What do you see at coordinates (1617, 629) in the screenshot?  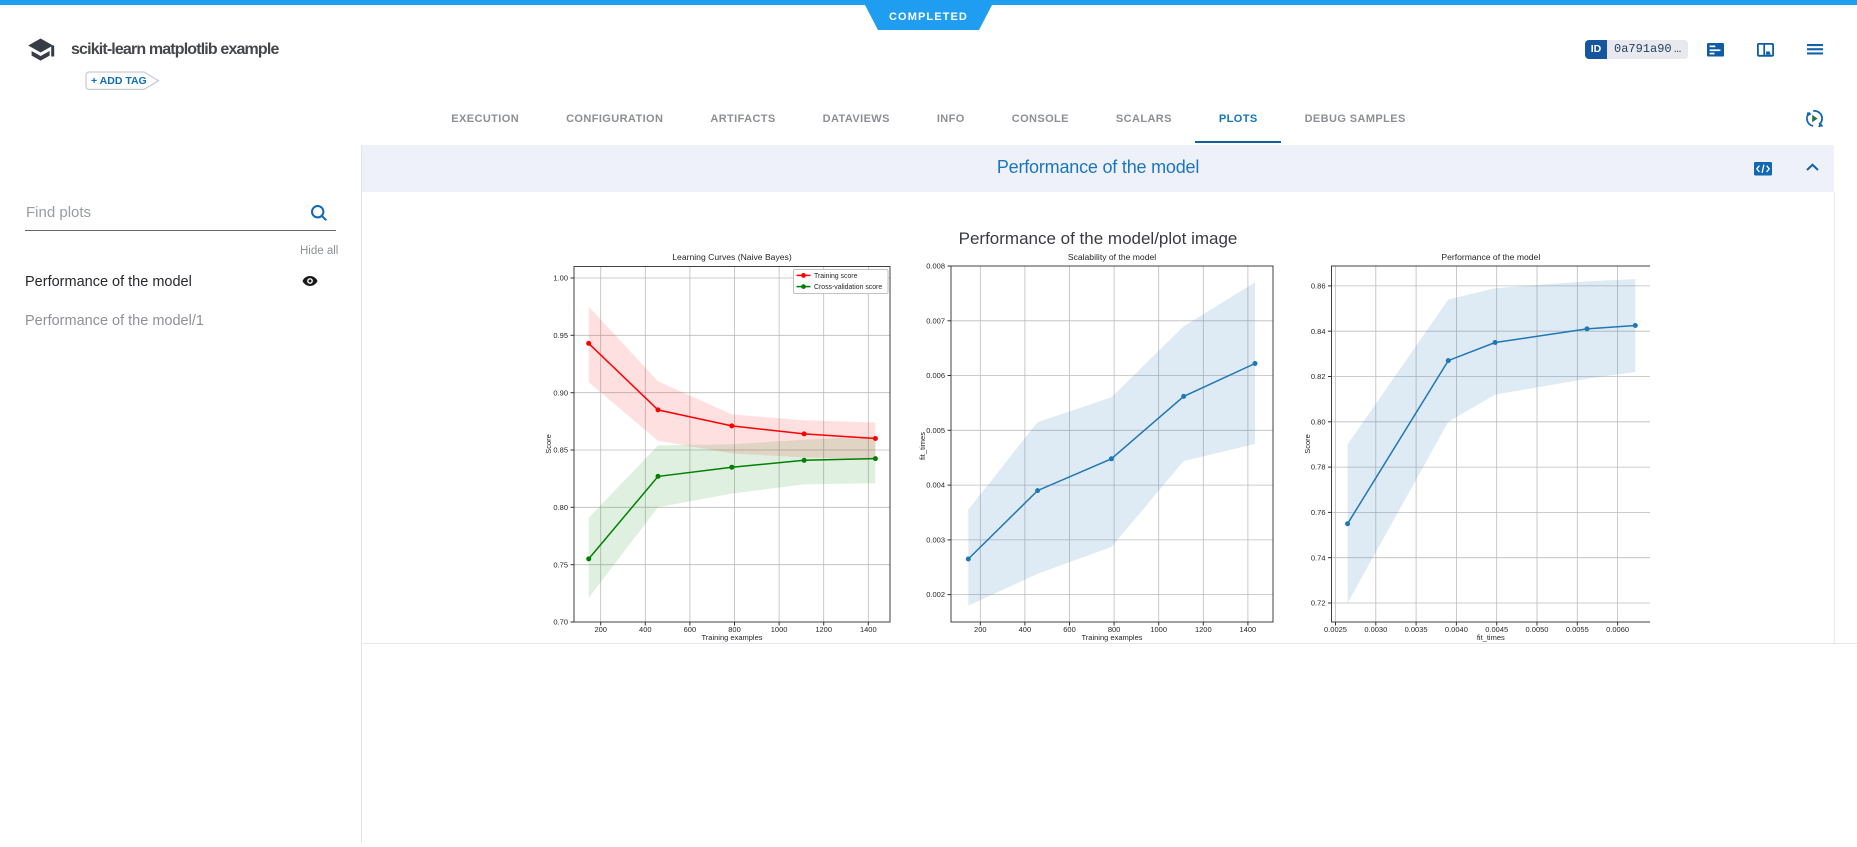 I see `svg-text: 0.0060` at bounding box center [1617, 629].